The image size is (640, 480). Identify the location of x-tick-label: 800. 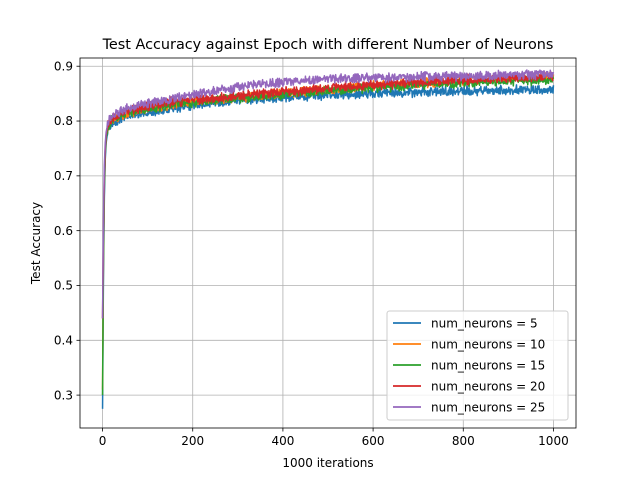
(463, 441).